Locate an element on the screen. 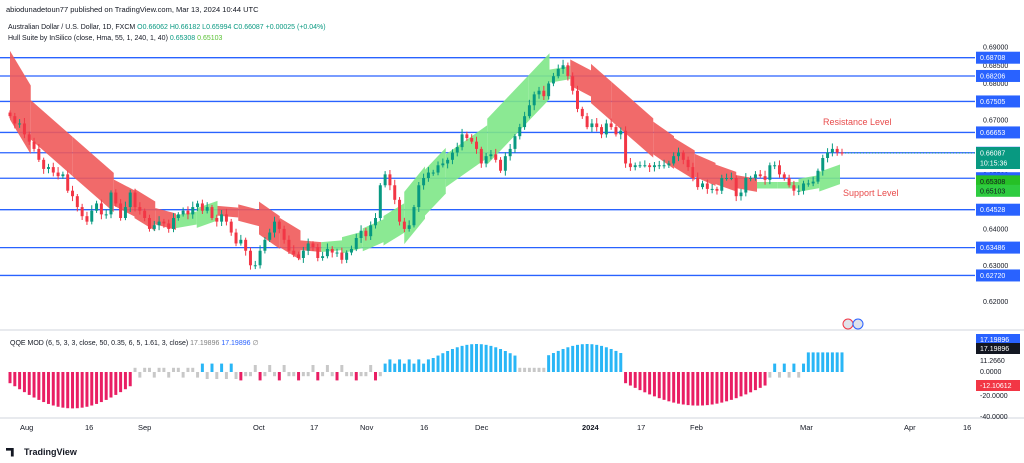 The image size is (1024, 463). qqe-axis-label: -20.0000 is located at coordinates (994, 396).